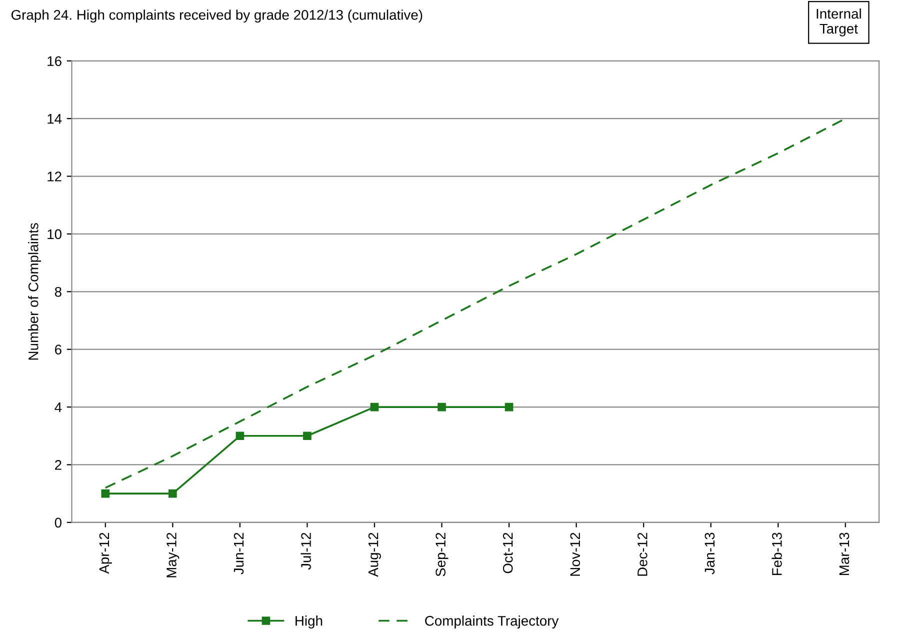 The height and width of the screenshot is (641, 897). Describe the element at coordinates (58, 465) in the screenshot. I see `y-tick-label: 2` at that location.